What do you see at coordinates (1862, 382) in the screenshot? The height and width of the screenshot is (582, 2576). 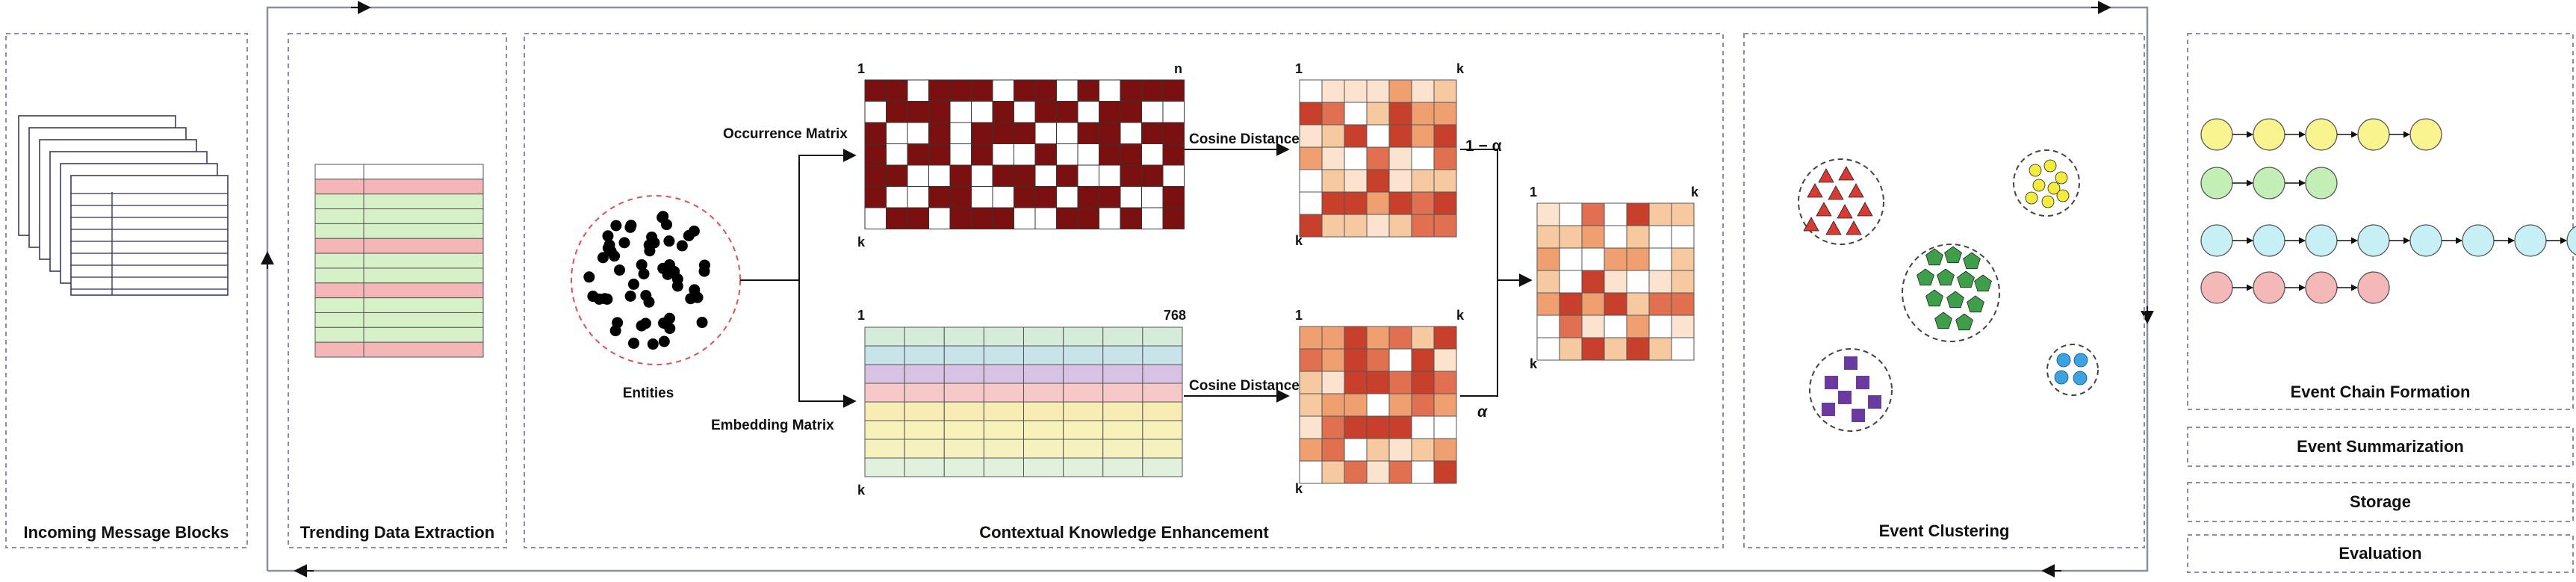 I see `cluster-square` at bounding box center [1862, 382].